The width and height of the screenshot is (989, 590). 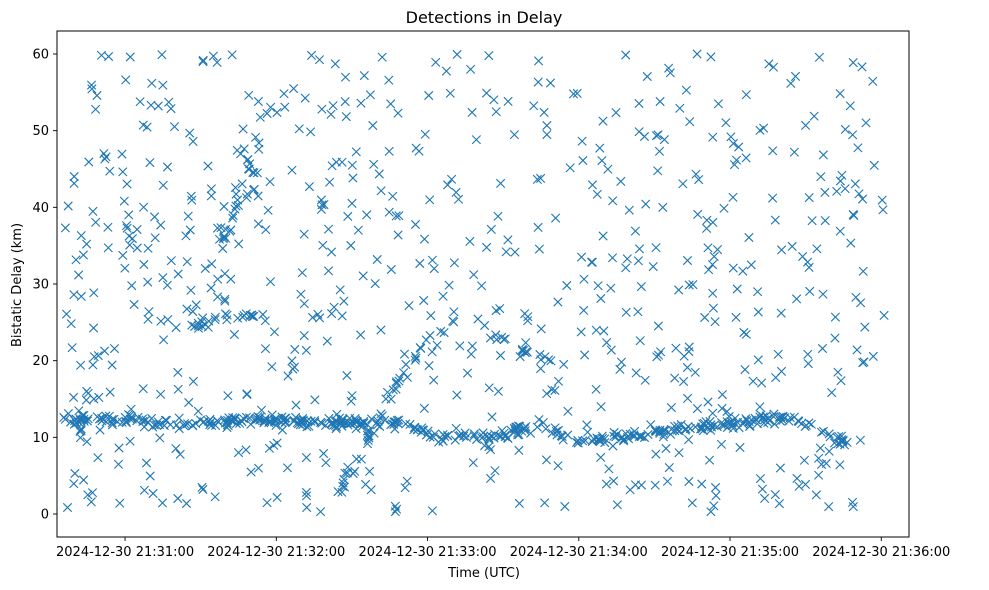 I want to click on x-tick-label: 2024-12-30 21:33:00, so click(x=428, y=552).